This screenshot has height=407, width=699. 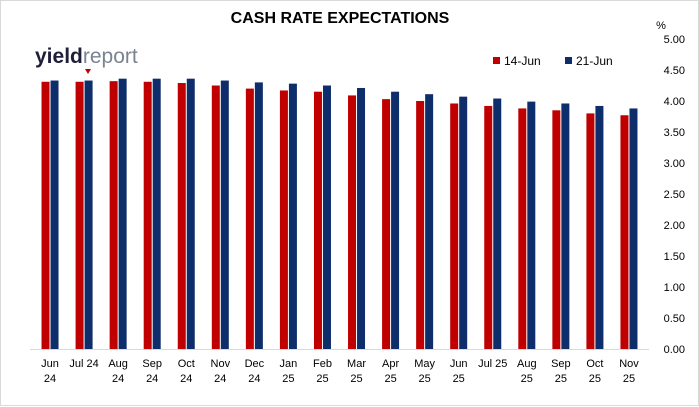 I want to click on x-tick-label: Nov 25, so click(x=629, y=371).